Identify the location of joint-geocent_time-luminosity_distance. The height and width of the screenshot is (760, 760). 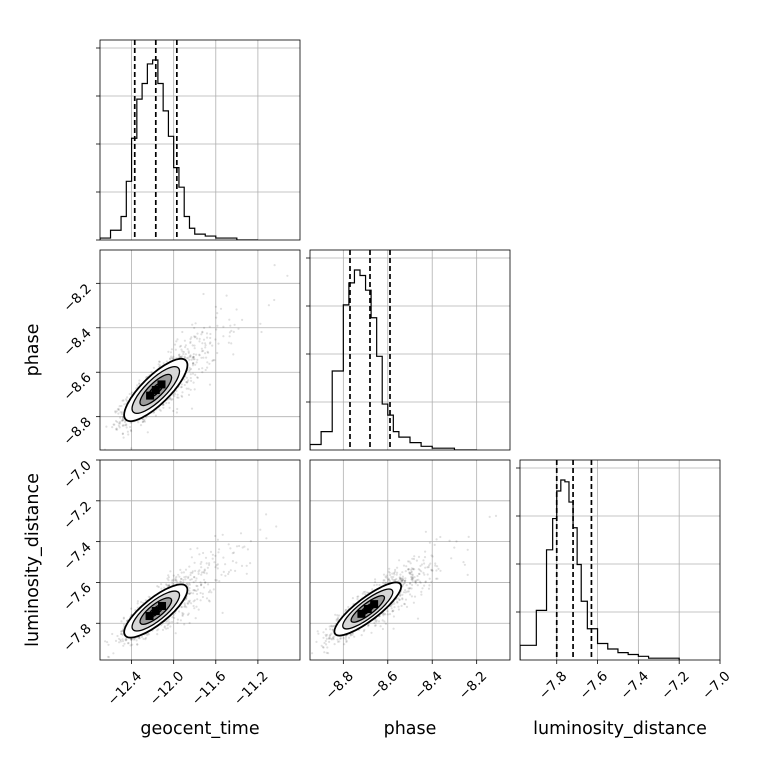
(200, 560).